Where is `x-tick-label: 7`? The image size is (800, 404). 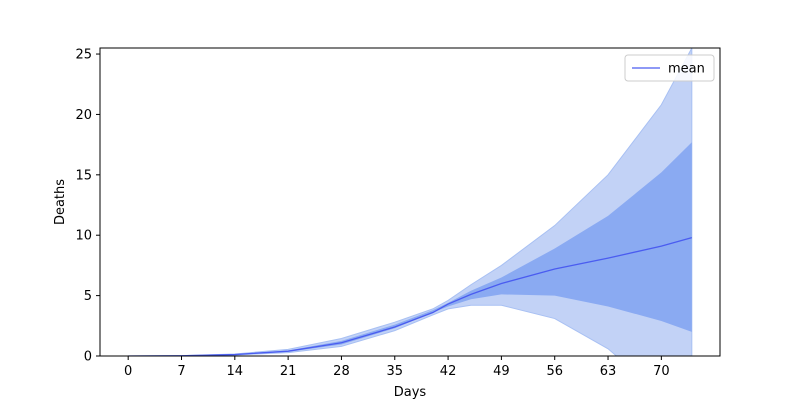
x-tick-label: 7 is located at coordinates (181, 371).